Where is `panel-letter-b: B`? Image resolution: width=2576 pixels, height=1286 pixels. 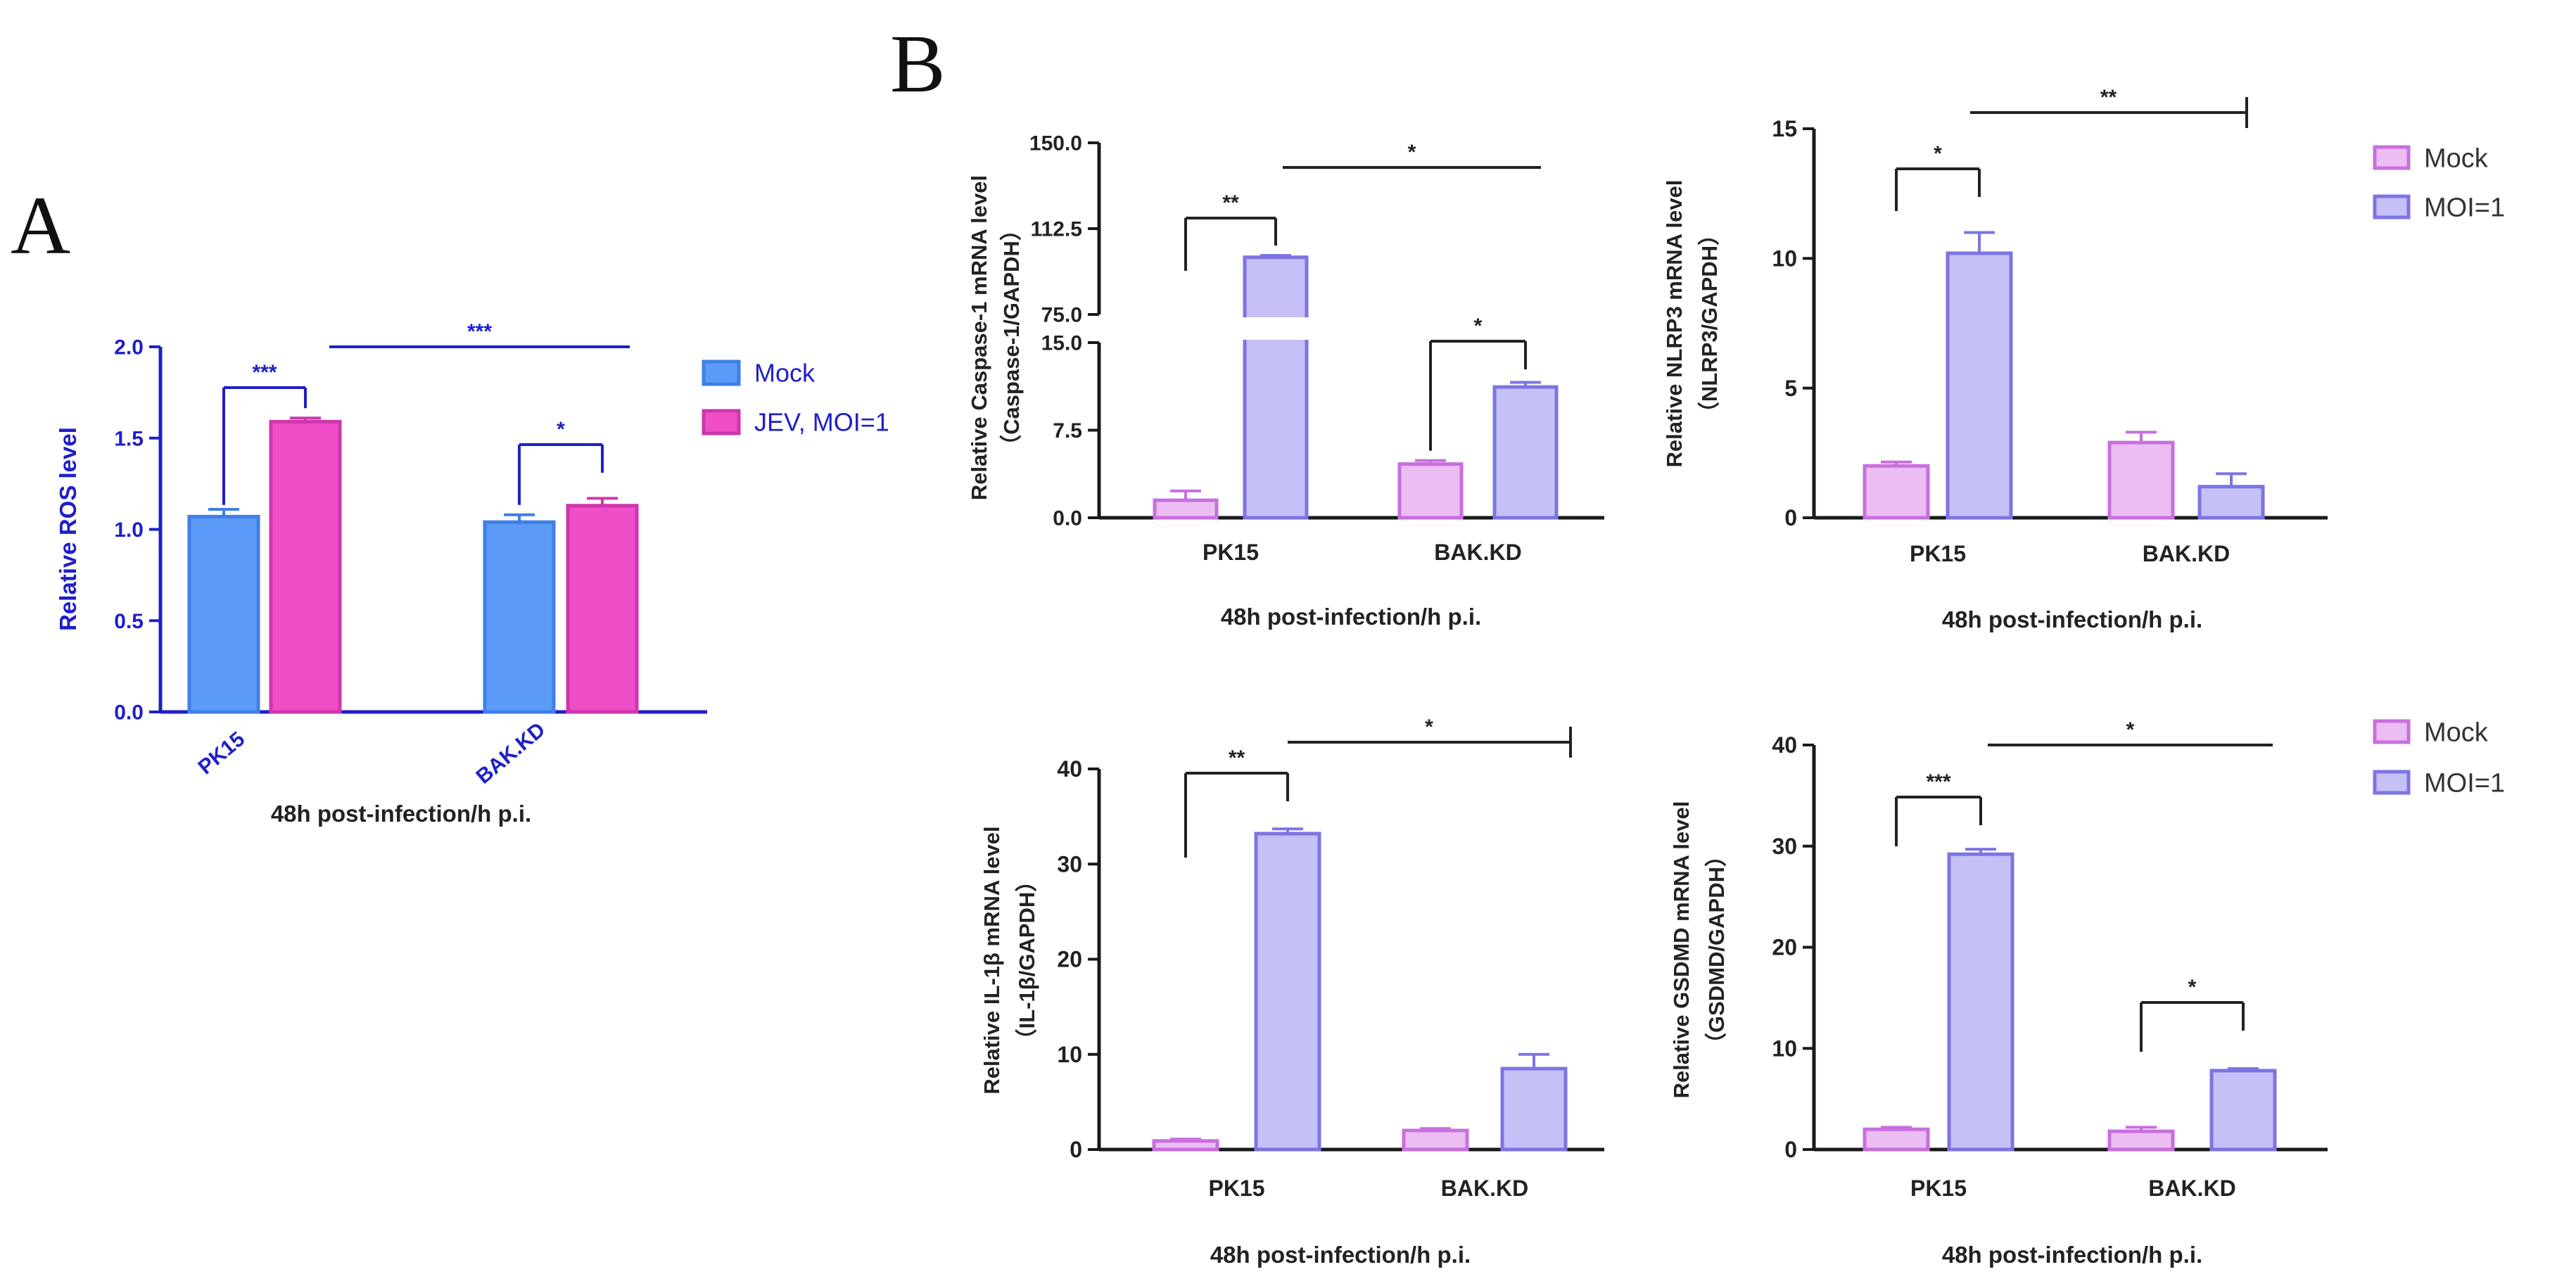 panel-letter-b: B is located at coordinates (918, 64).